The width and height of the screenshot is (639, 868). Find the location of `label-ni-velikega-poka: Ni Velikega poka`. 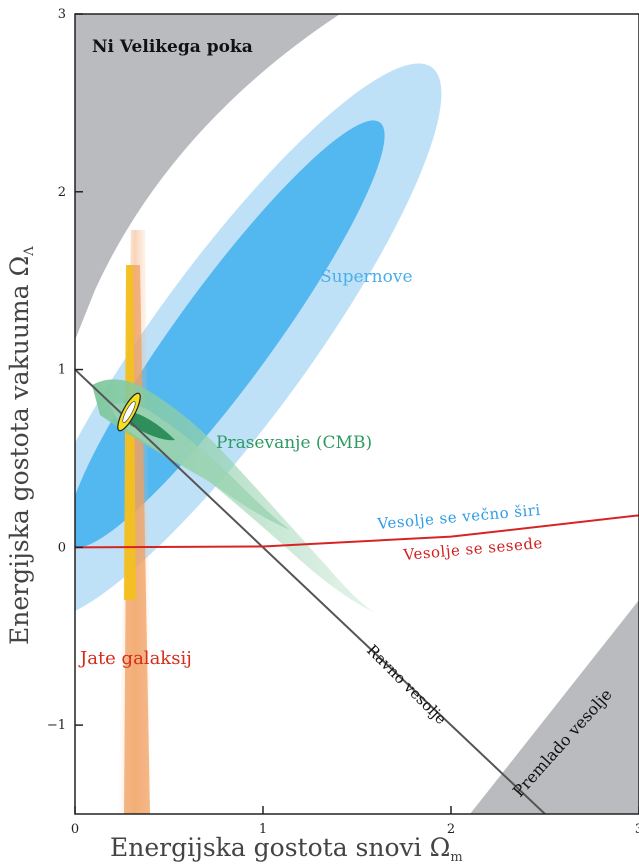

label-ni-velikega-poka: Ni Velikega poka is located at coordinates (172, 47).